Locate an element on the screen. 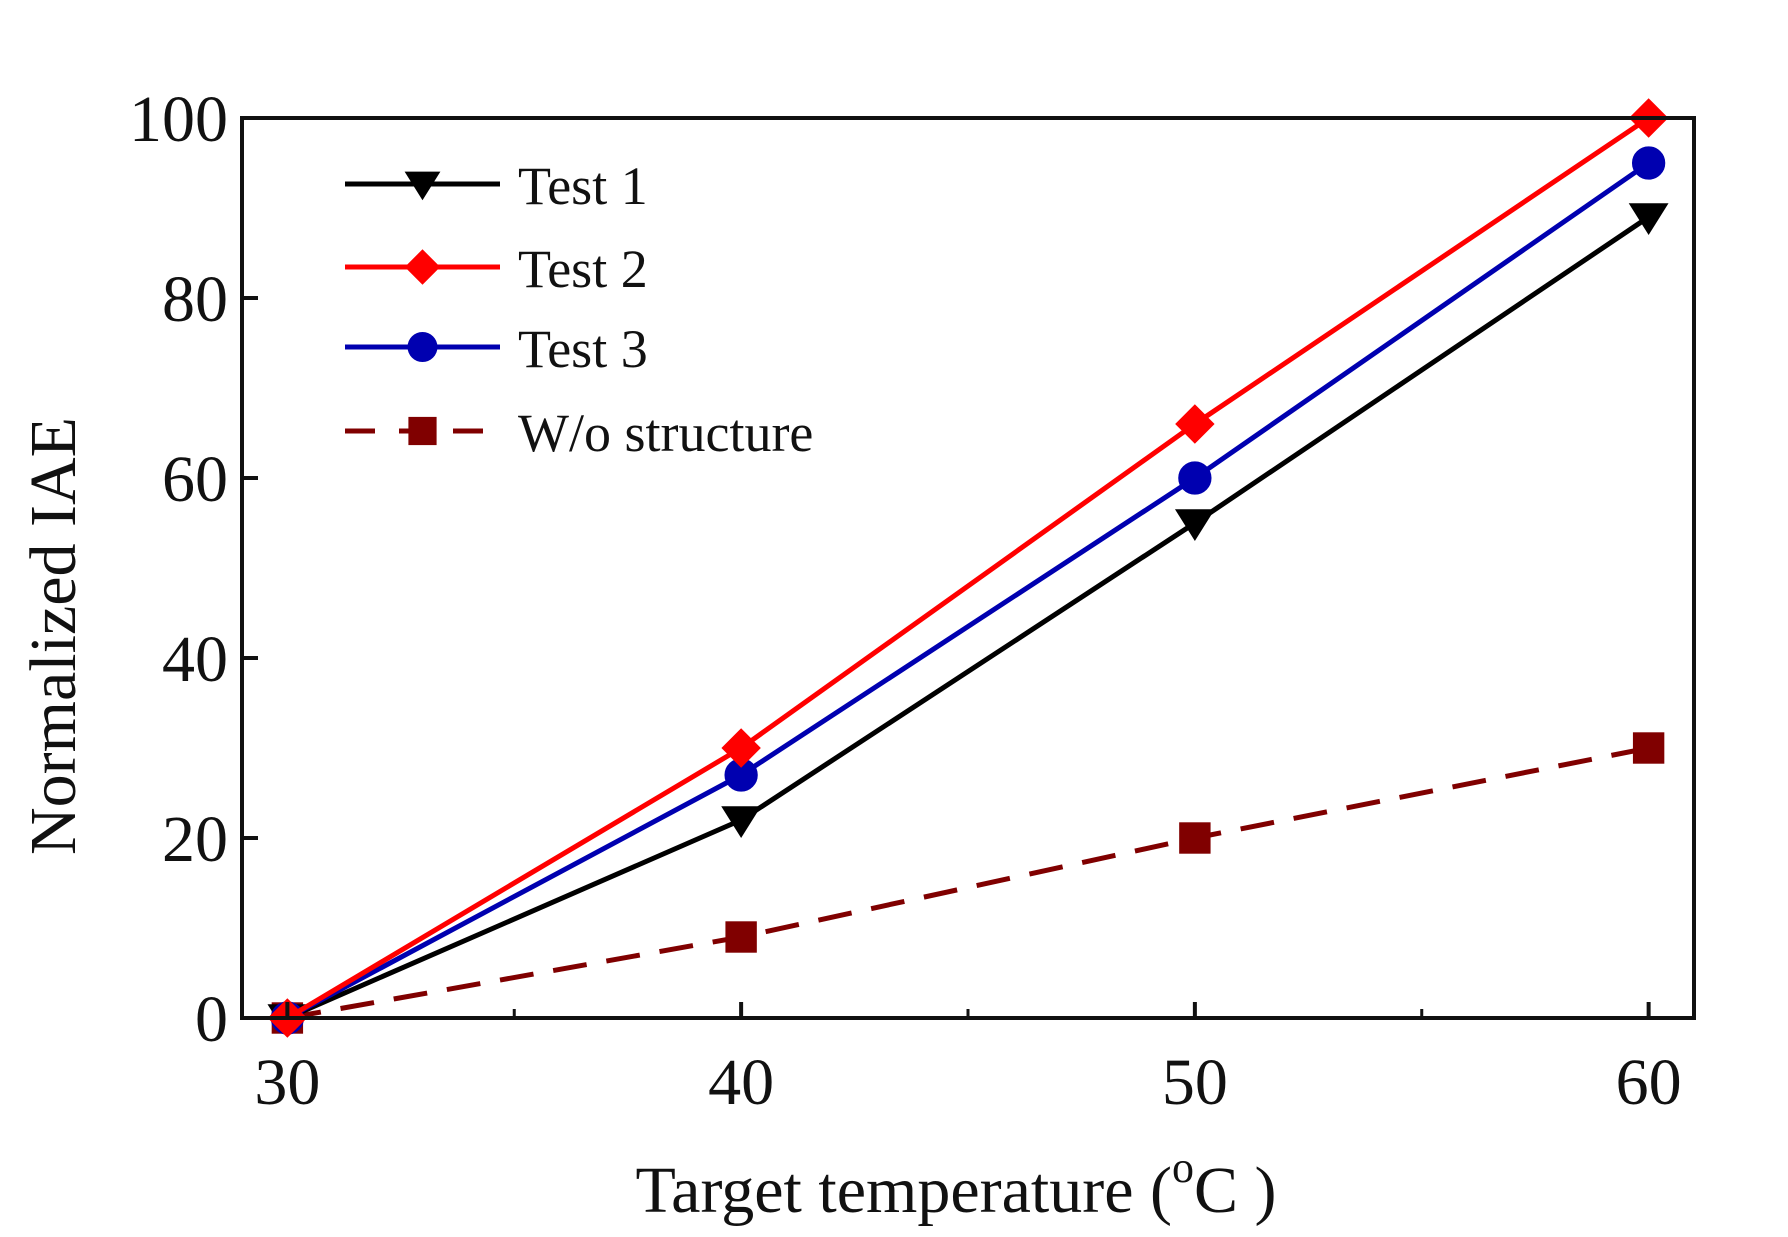 This screenshot has height=1237, width=1788. x-tick-label: 50 is located at coordinates (1195, 1082).